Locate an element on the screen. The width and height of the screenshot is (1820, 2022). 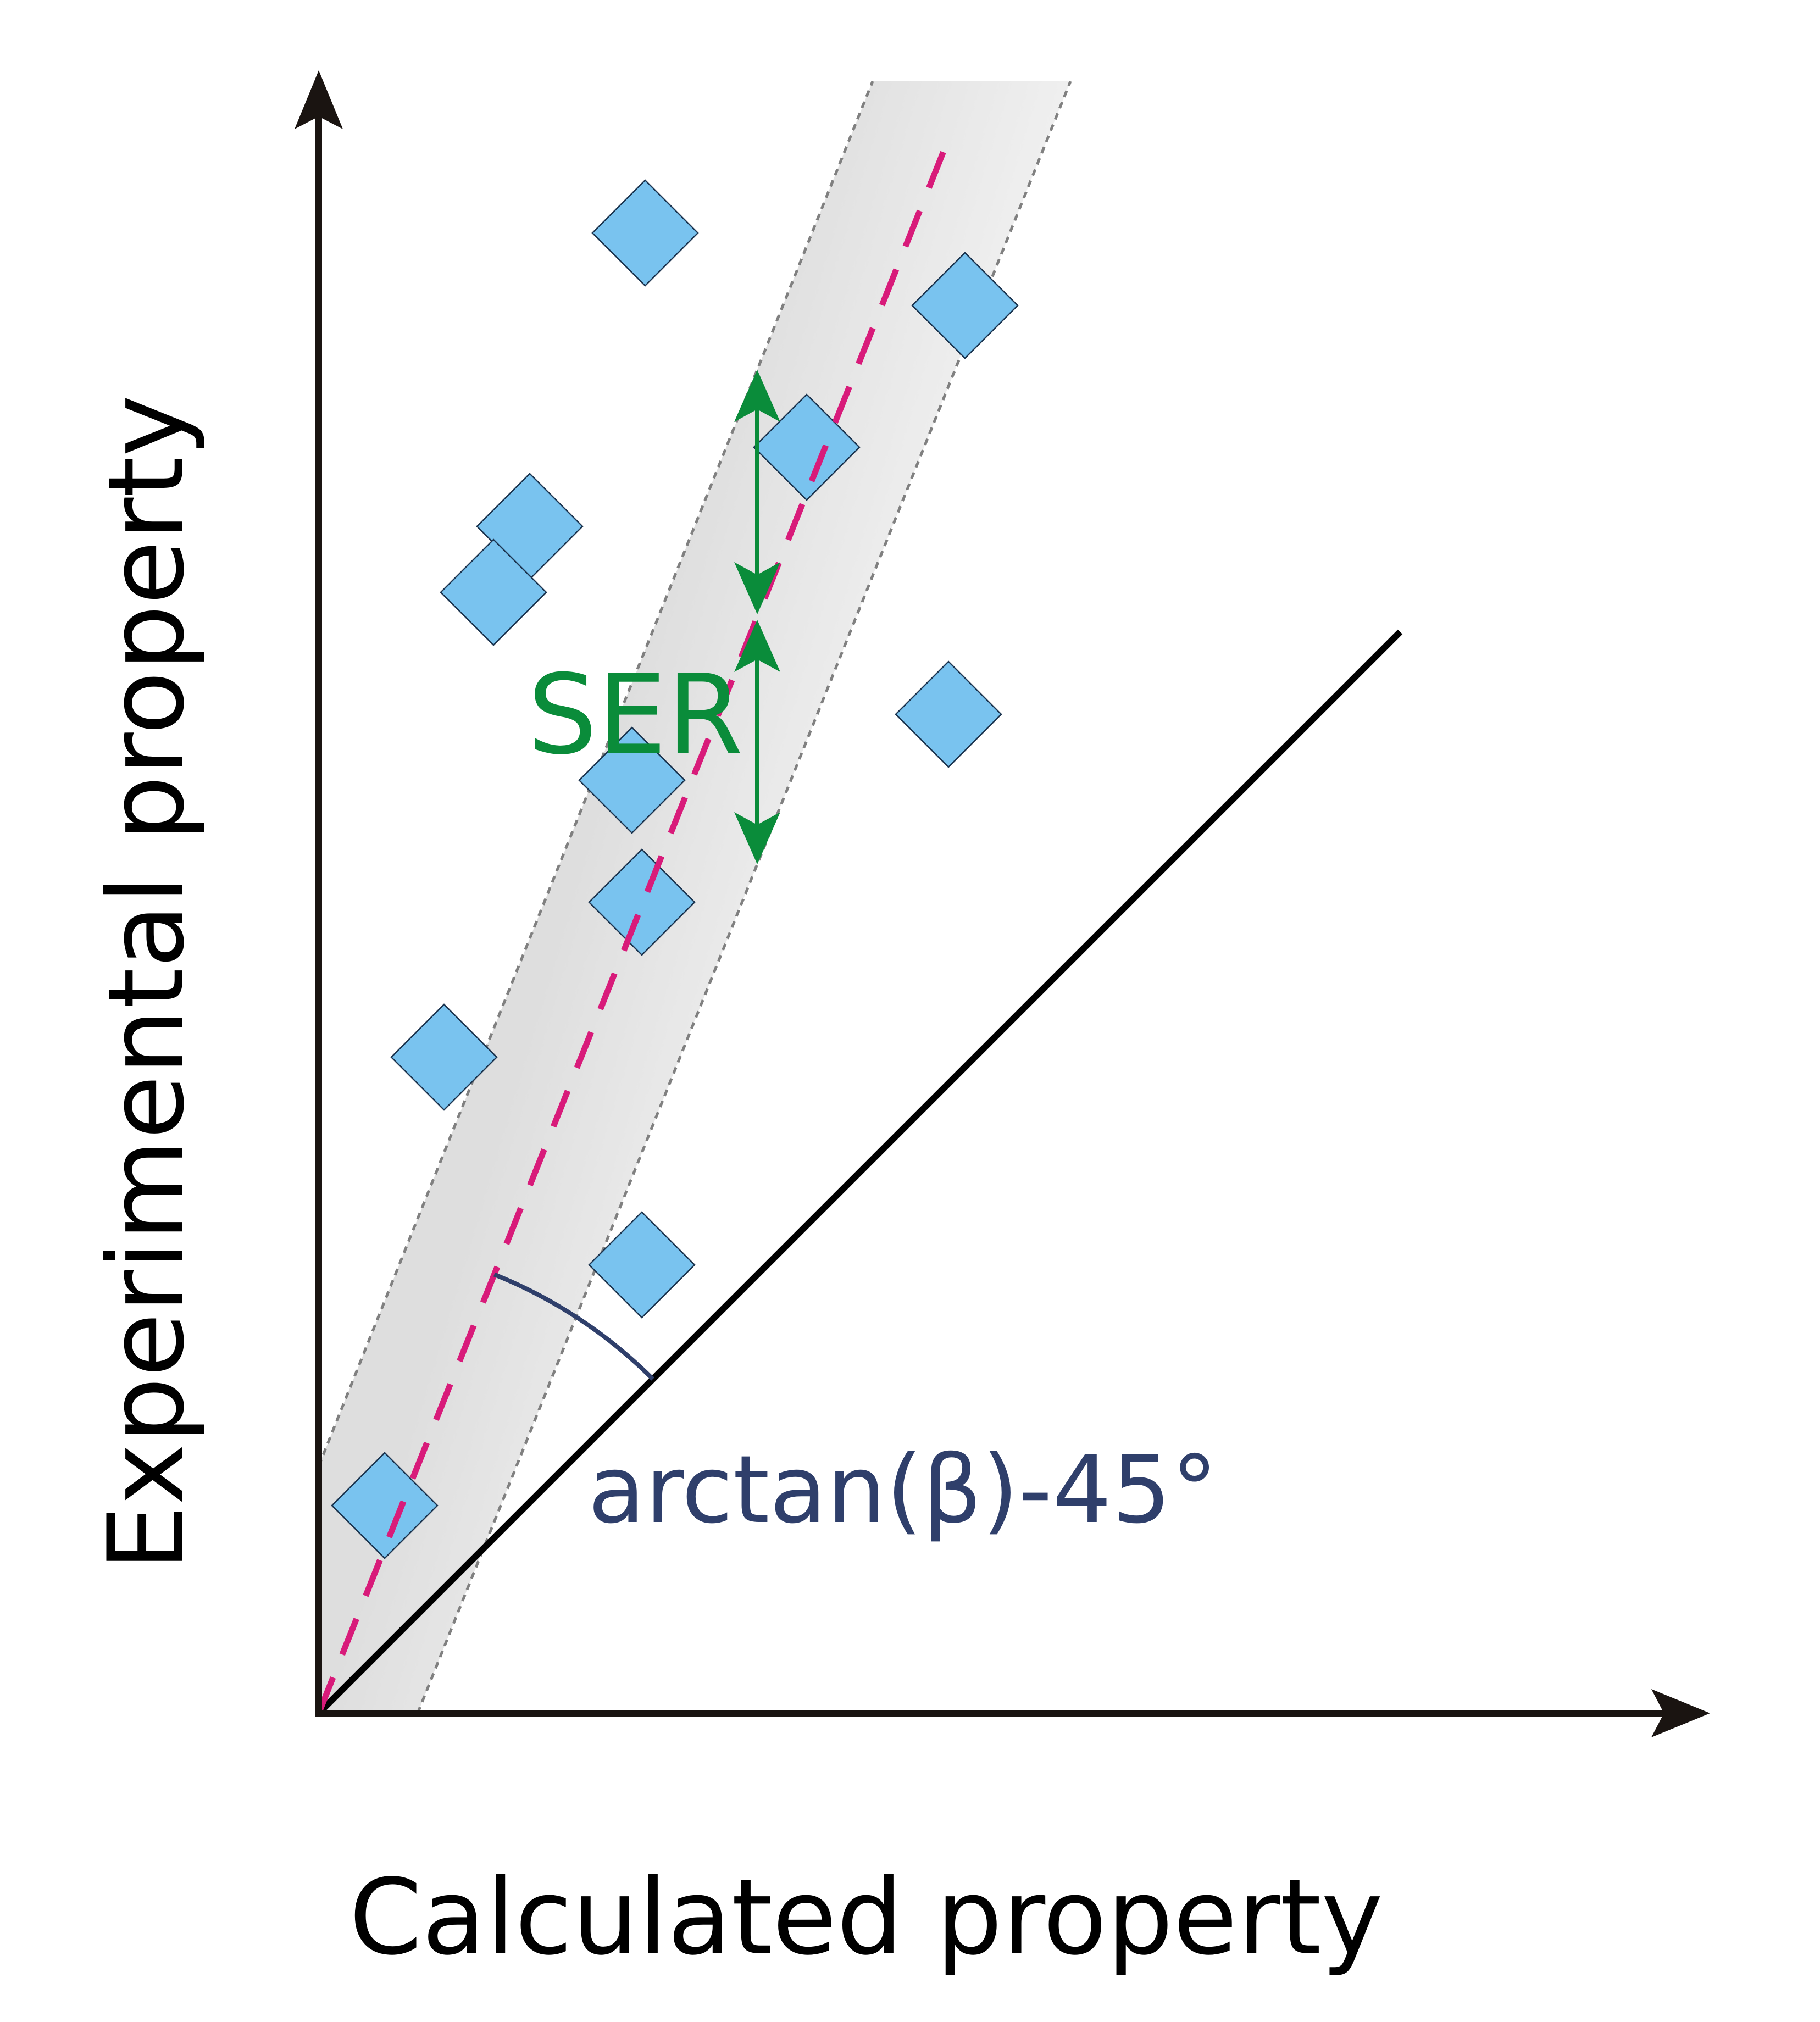
ser-arrow-lower-head-down is located at coordinates (757, 838).